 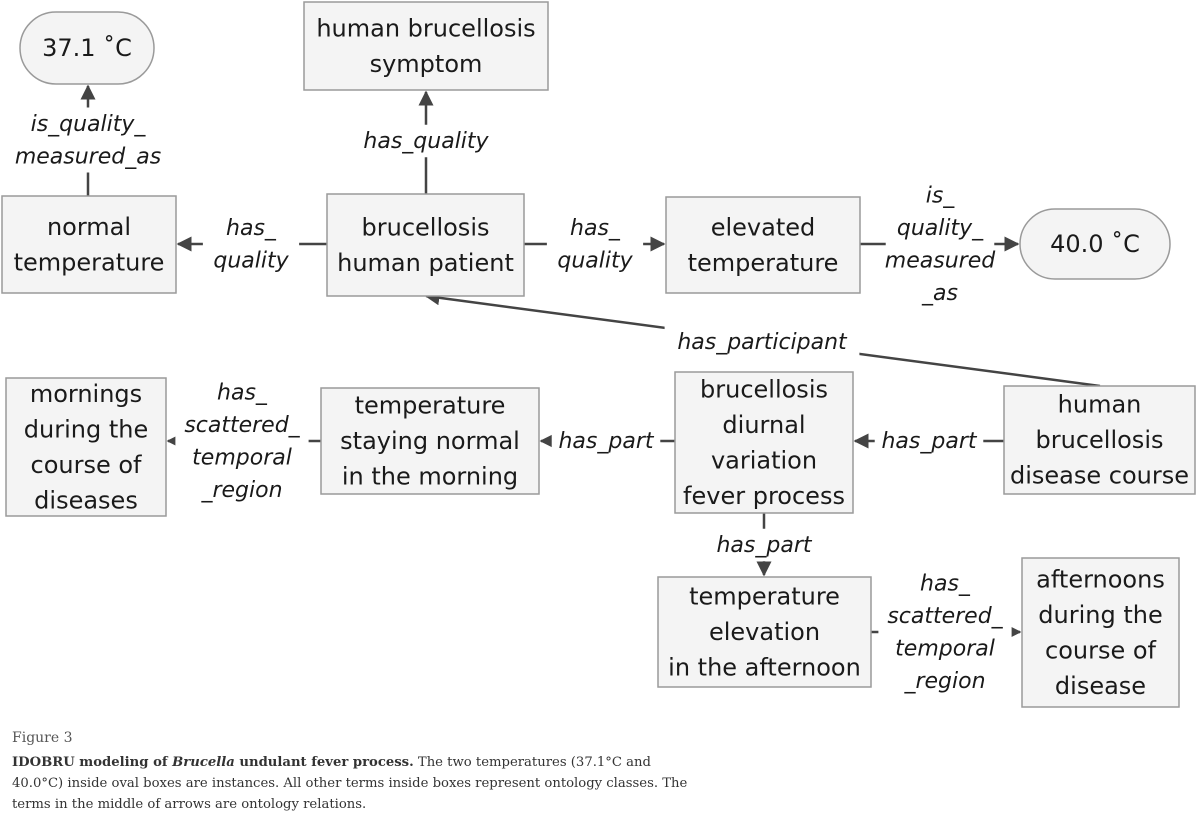 I want to click on node-label-line: diseases, so click(x=86, y=500).